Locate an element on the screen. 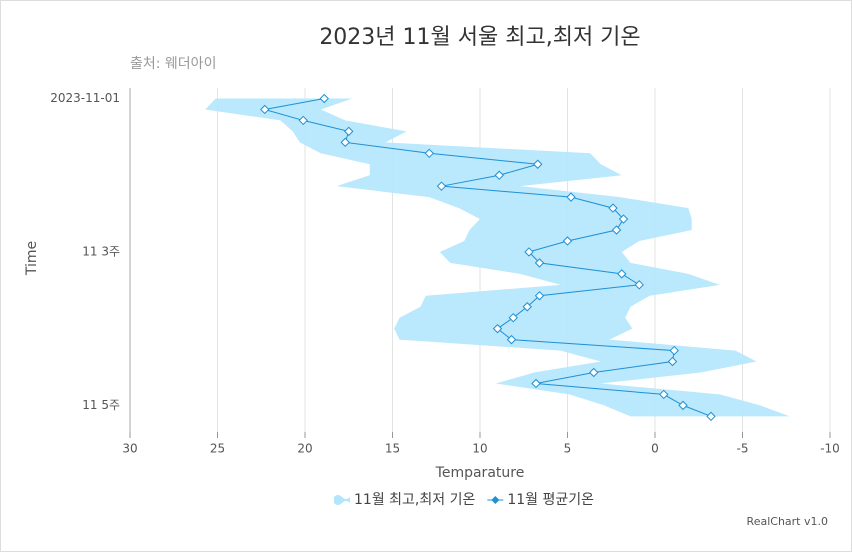 This screenshot has height=552, width=852. y-tick-label: -10 is located at coordinates (830, 449).